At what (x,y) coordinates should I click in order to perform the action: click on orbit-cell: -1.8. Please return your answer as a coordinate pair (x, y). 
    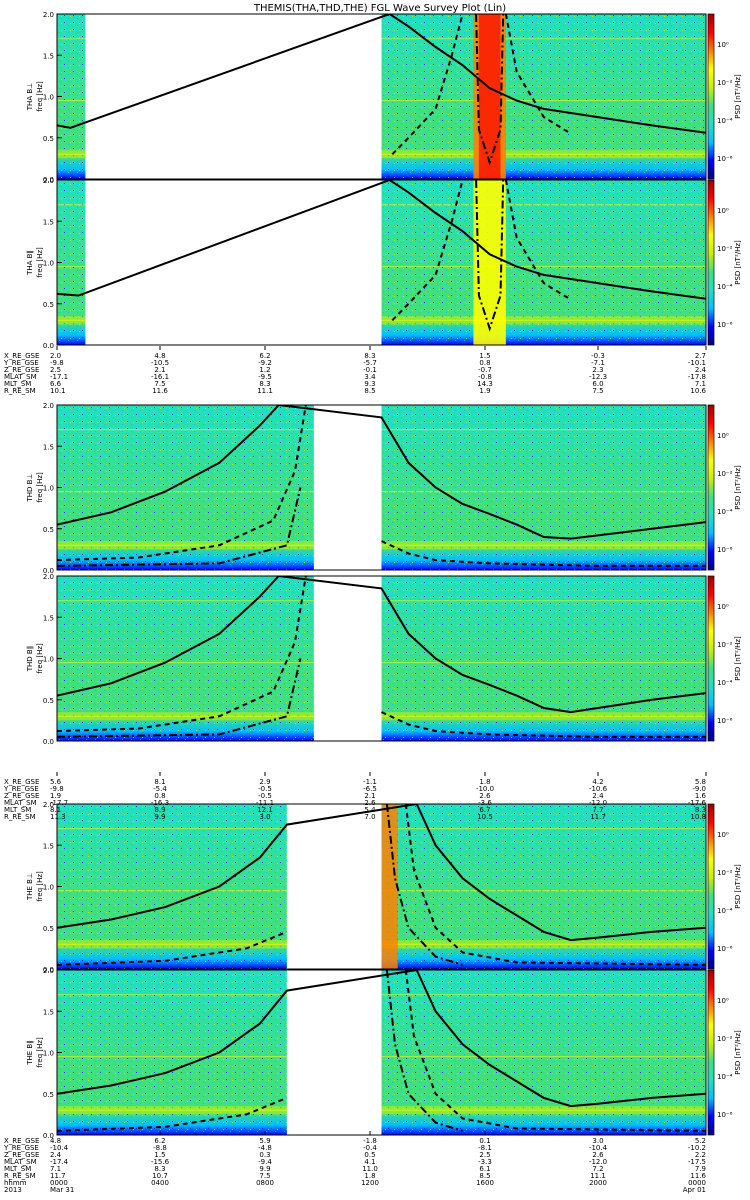
    Looking at the image, I should click on (370, 1141).